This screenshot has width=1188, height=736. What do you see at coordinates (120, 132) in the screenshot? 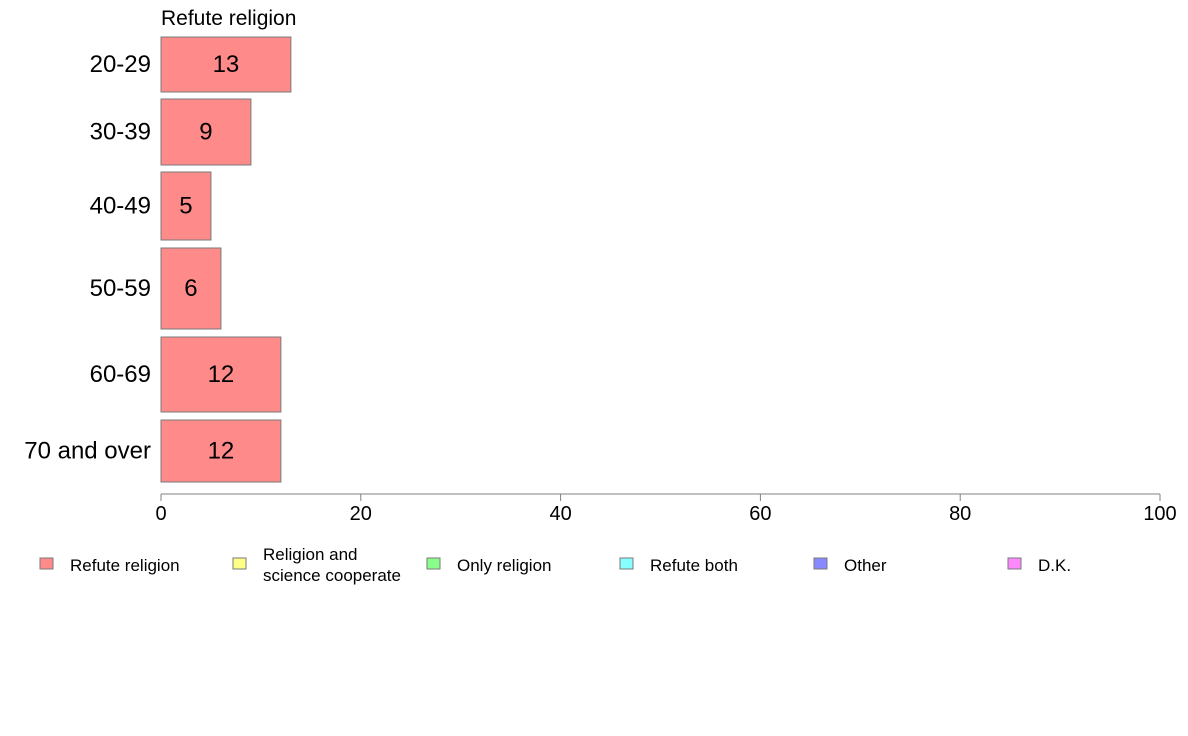
I see `category-label: 30-39` at bounding box center [120, 132].